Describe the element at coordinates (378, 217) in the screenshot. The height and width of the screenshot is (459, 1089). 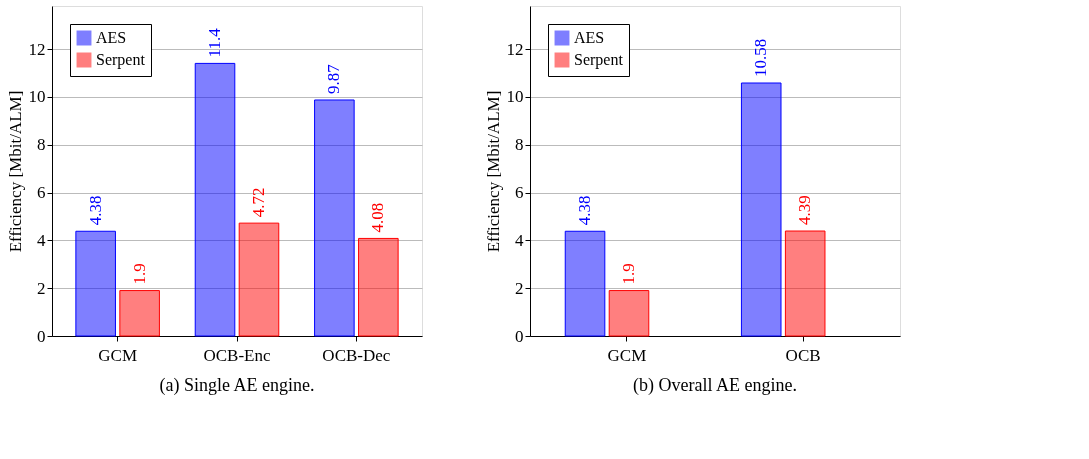
I see `data-label: 4.08` at that location.